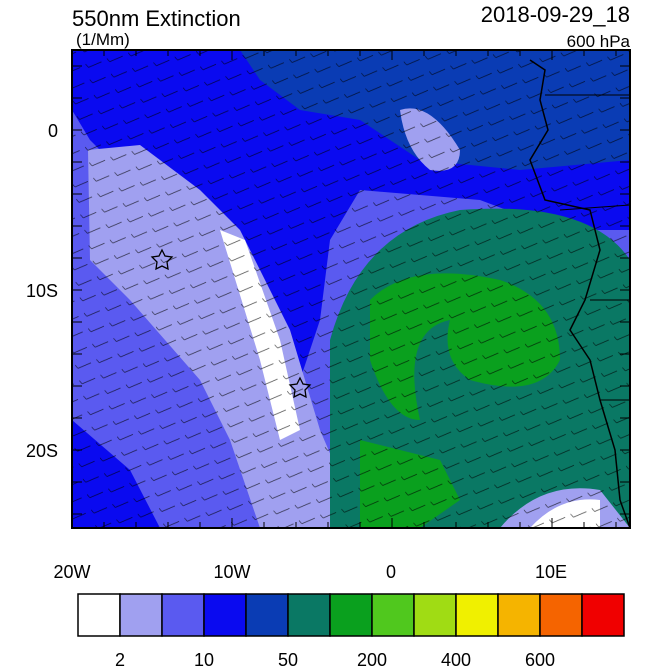 The height and width of the screenshot is (672, 650). What do you see at coordinates (599, 41) in the screenshot?
I see `level: 600 hPa` at bounding box center [599, 41].